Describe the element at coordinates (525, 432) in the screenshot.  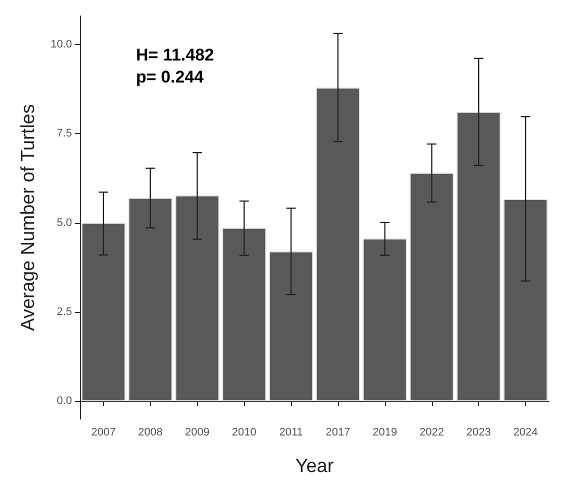
I see `x-tick-label: 2024` at that location.